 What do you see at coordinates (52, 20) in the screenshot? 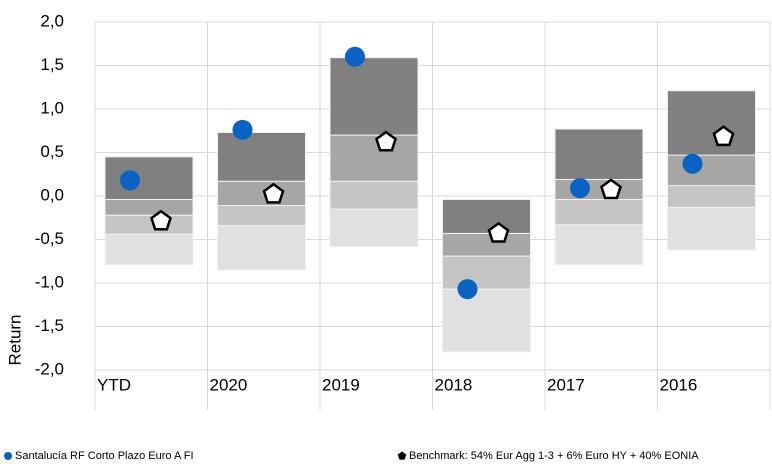
I see `y-tick-label: 2,0` at bounding box center [52, 20].